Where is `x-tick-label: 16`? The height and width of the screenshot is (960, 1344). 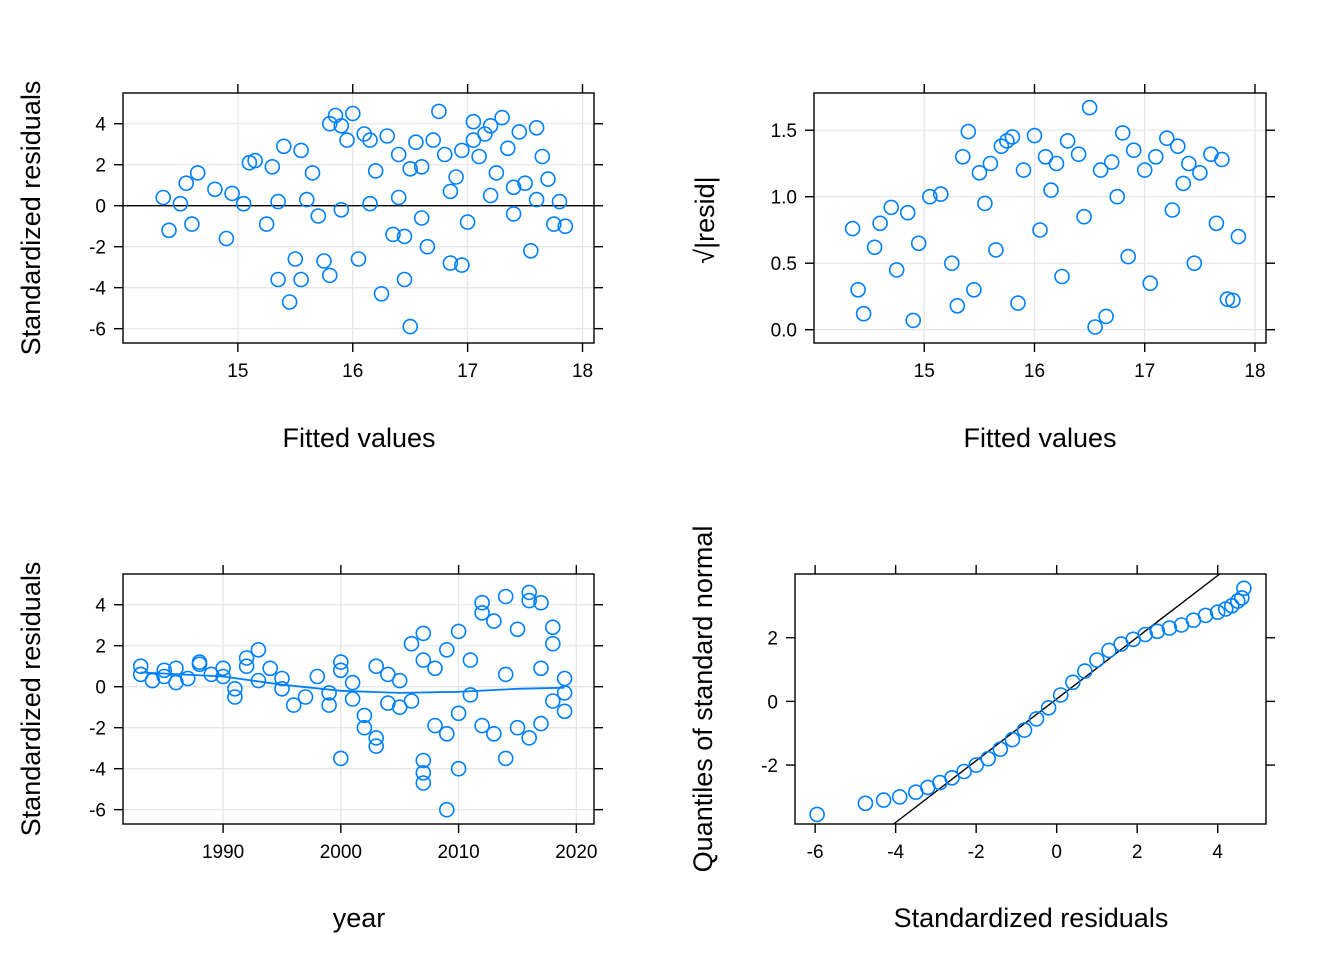
x-tick-label: 16 is located at coordinates (352, 371).